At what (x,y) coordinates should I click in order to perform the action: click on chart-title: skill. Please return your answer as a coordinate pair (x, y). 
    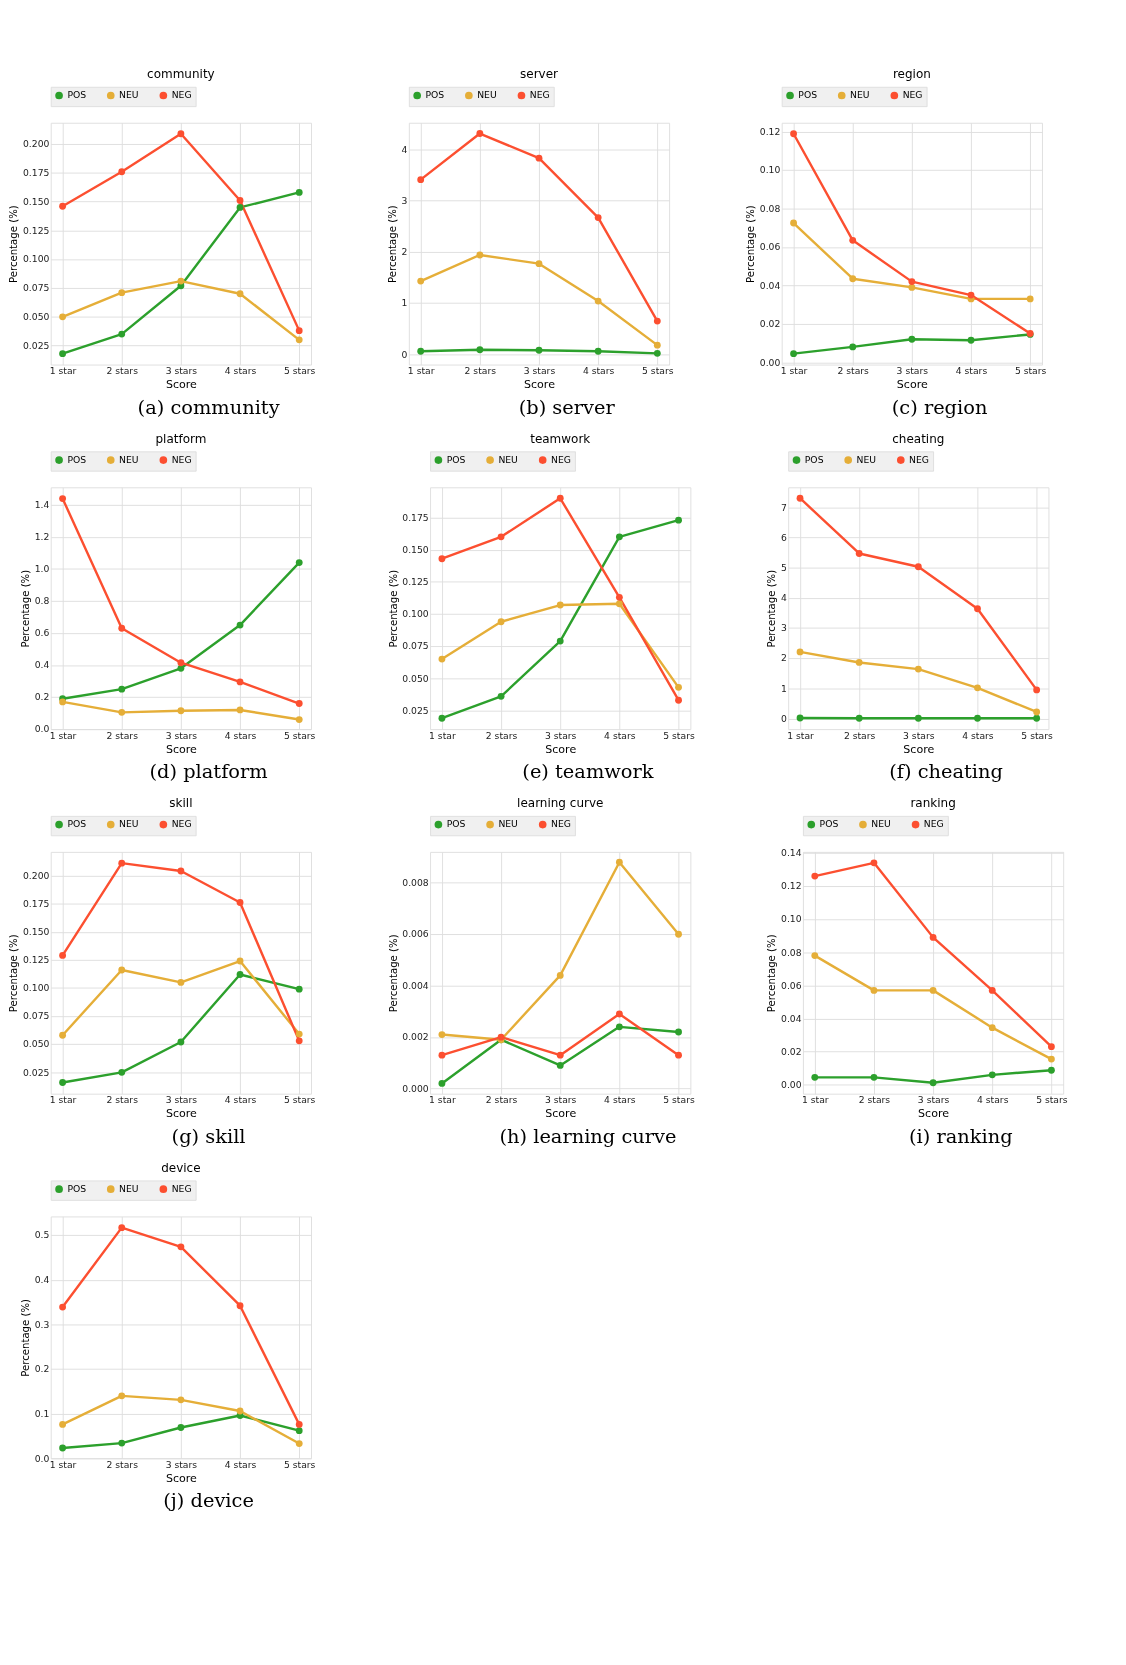
    Looking at the image, I should click on (181, 803).